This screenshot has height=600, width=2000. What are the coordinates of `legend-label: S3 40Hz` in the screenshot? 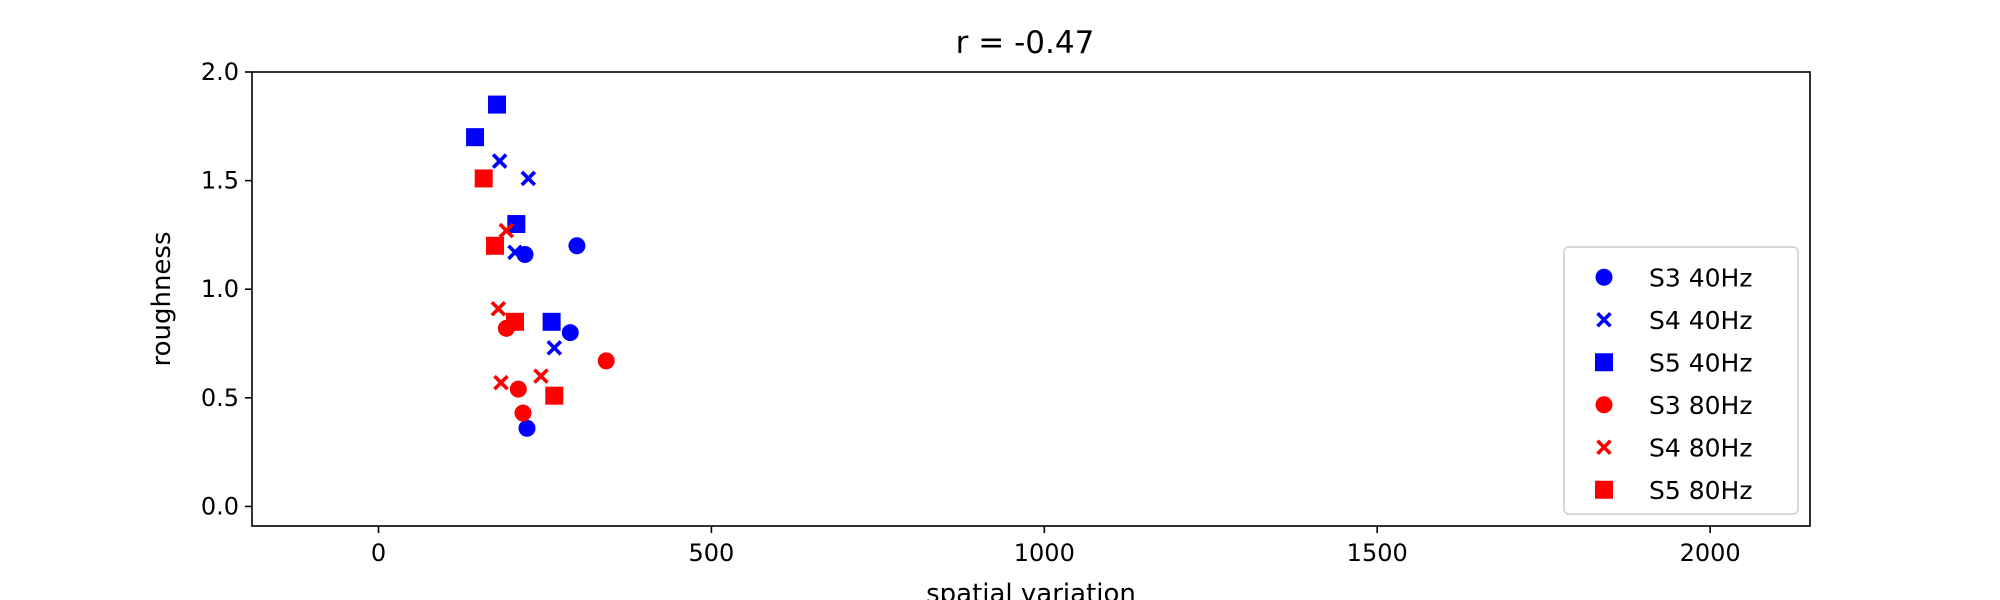 It's located at (1700, 277).